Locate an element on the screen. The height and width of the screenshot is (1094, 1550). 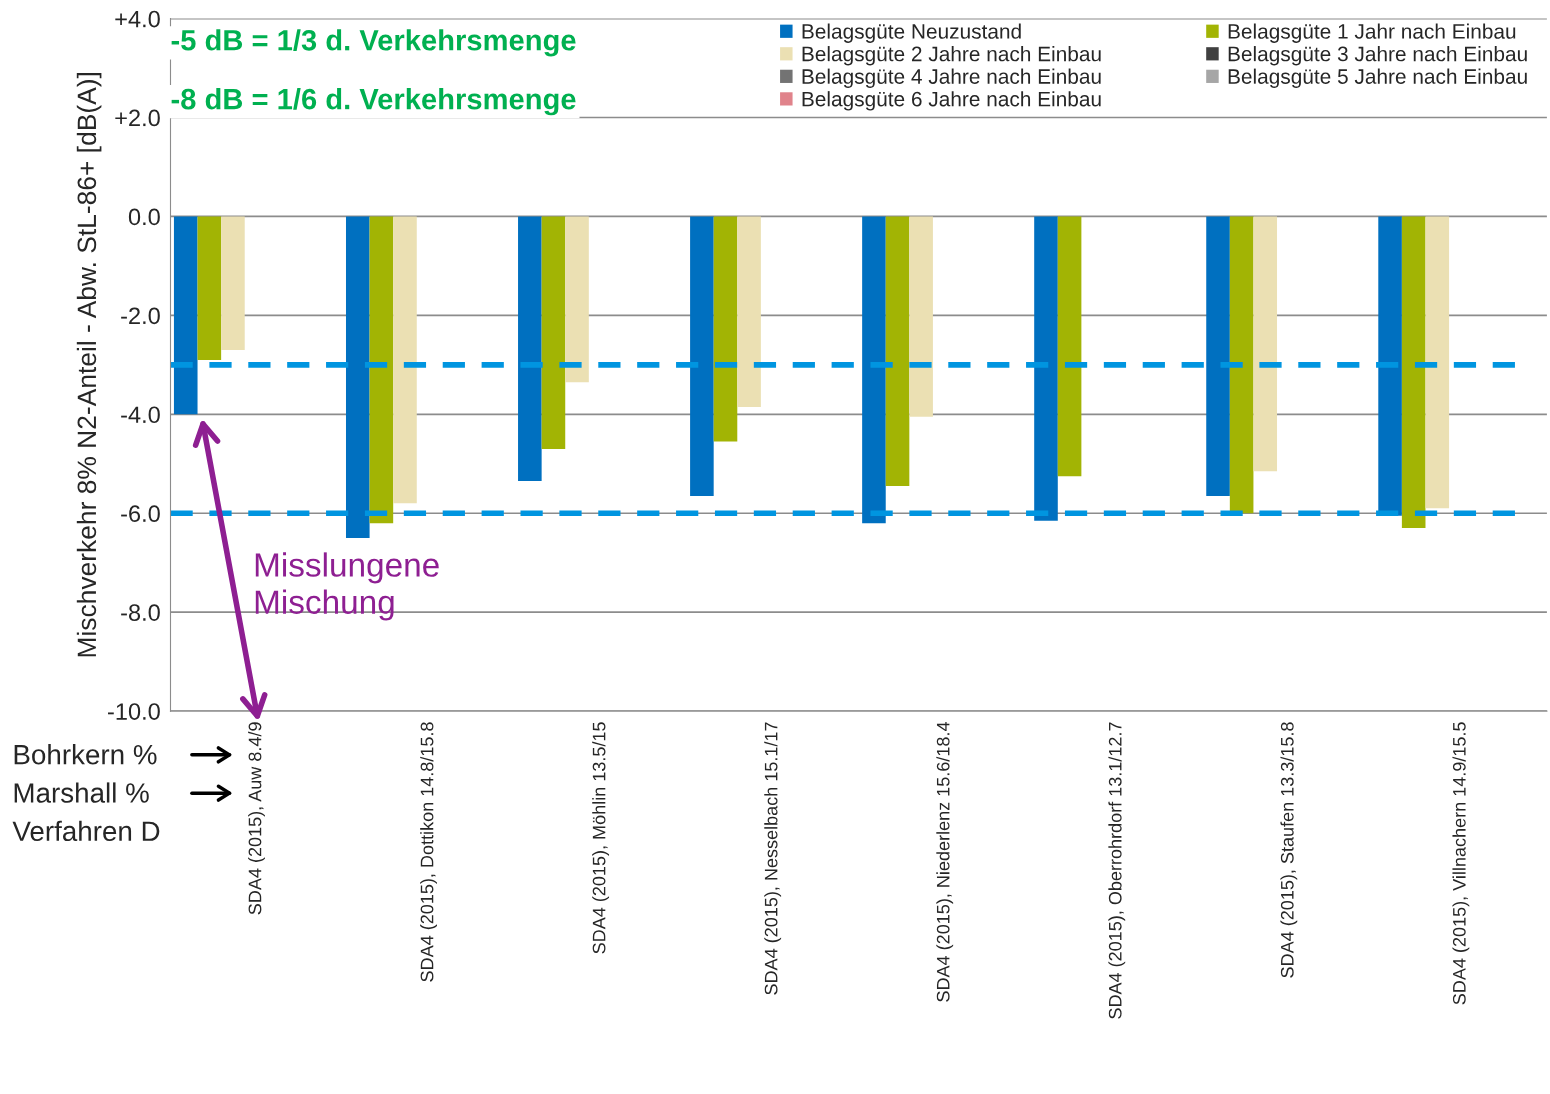
x-tick-label: SDA4 (2015), Niederlenz 15.6/18.4 is located at coordinates (945, 862).